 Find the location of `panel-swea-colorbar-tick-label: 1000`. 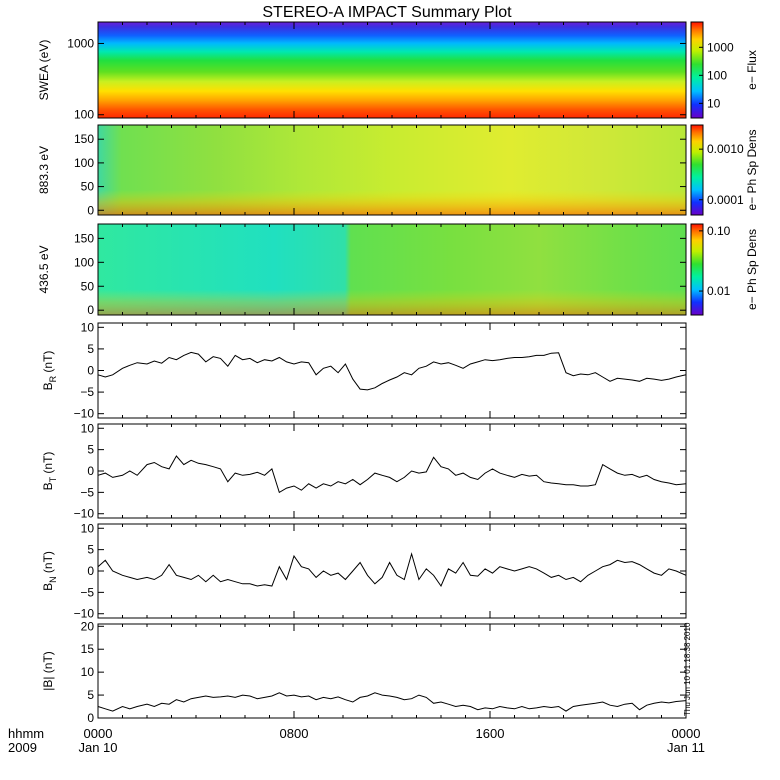

panel-swea-colorbar-tick-label: 1000 is located at coordinates (720, 47).